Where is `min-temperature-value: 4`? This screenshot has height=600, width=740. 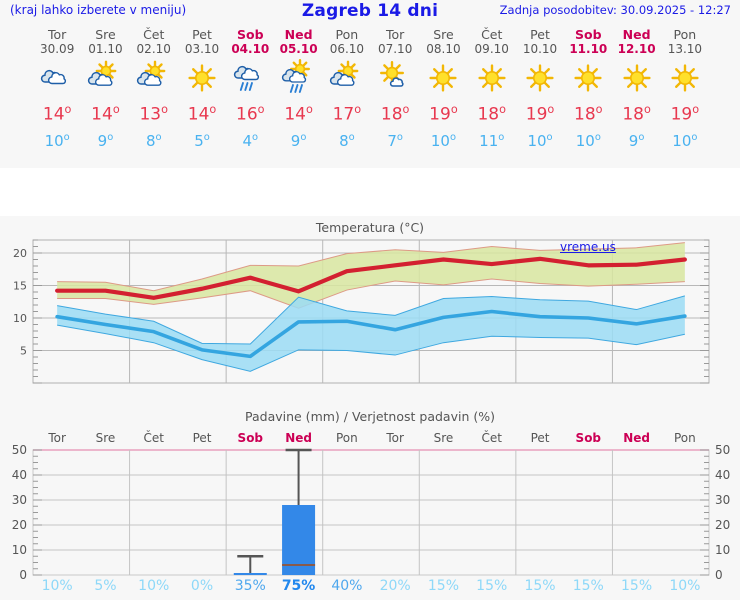 min-temperature-value: 4 is located at coordinates (247, 140).